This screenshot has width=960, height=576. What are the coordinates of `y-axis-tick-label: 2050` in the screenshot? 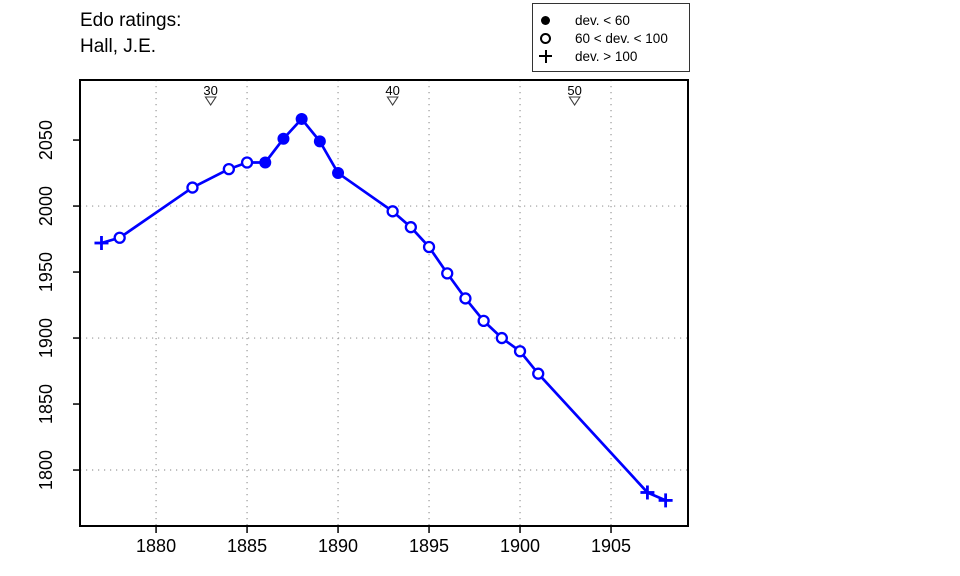 It's located at (46, 140).